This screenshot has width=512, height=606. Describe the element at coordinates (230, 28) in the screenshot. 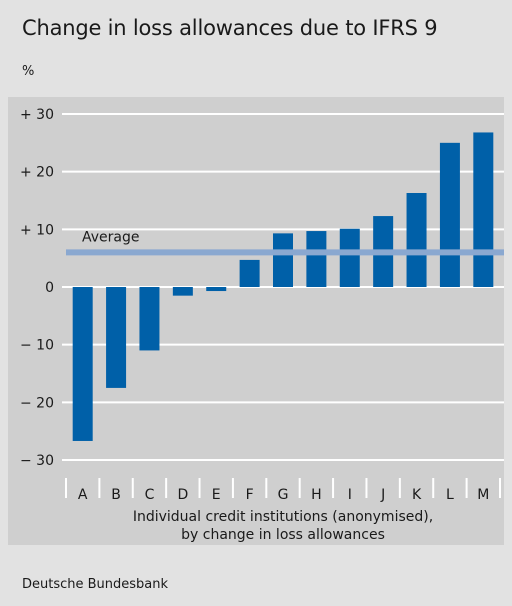

I see `chart-title: Change in loss allowances due to IFRS 9` at that location.